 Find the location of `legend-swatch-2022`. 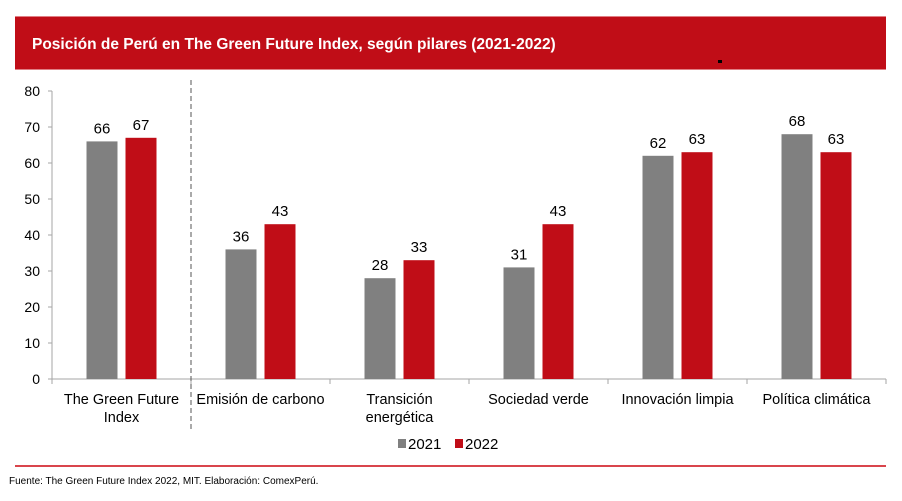

legend-swatch-2022 is located at coordinates (459, 443).